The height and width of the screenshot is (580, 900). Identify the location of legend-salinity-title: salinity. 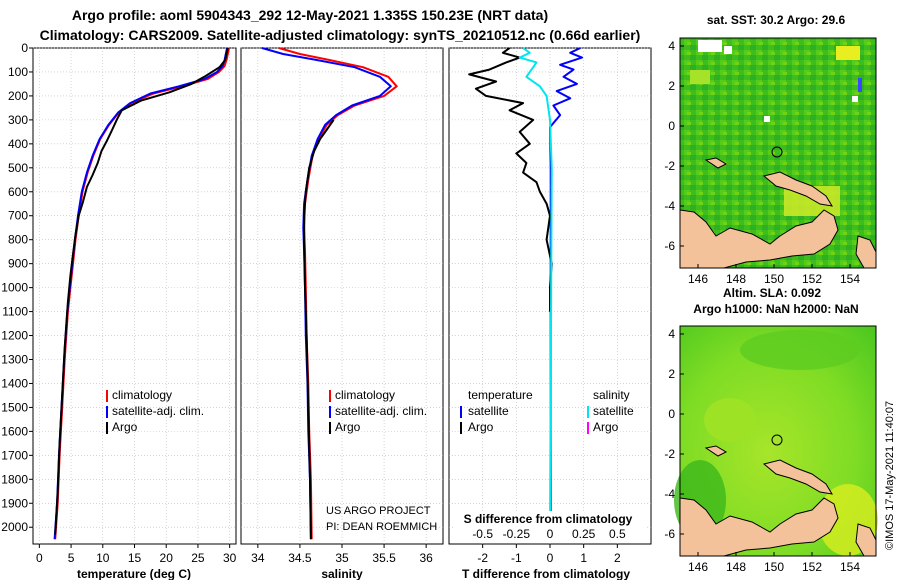
(611, 395).